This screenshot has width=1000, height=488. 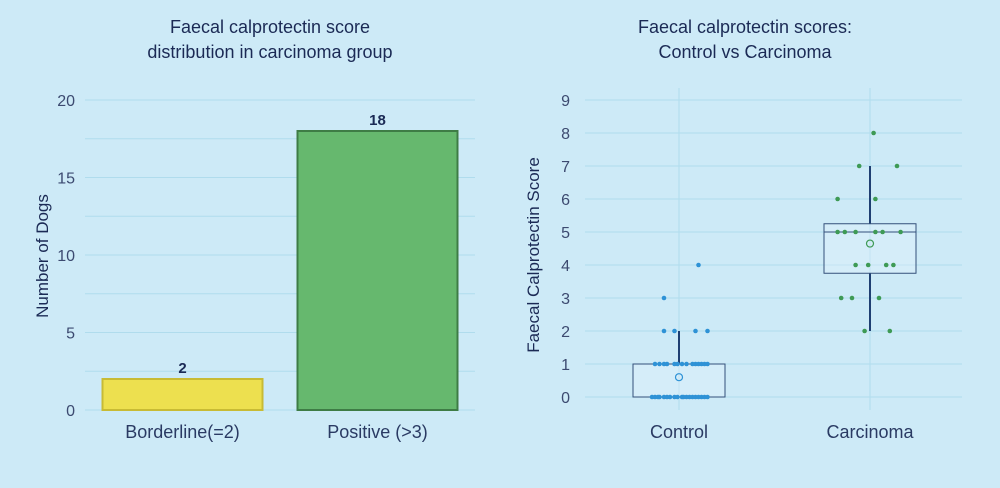 What do you see at coordinates (377, 432) in the screenshot?
I see `bar-chart-category-label: Positive (>3)` at bounding box center [377, 432].